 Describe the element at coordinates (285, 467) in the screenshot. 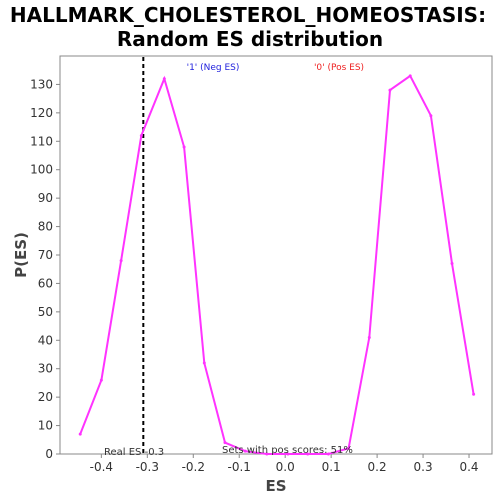

I see `x-tick-label: 0.0` at that location.